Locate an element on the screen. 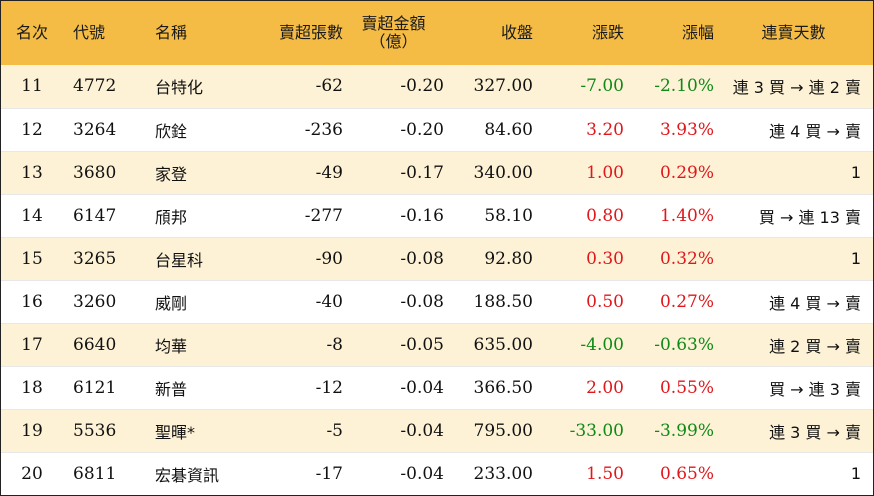 This screenshot has height=496, width=874. cell-change-pct: 3.93% is located at coordinates (669, 129).